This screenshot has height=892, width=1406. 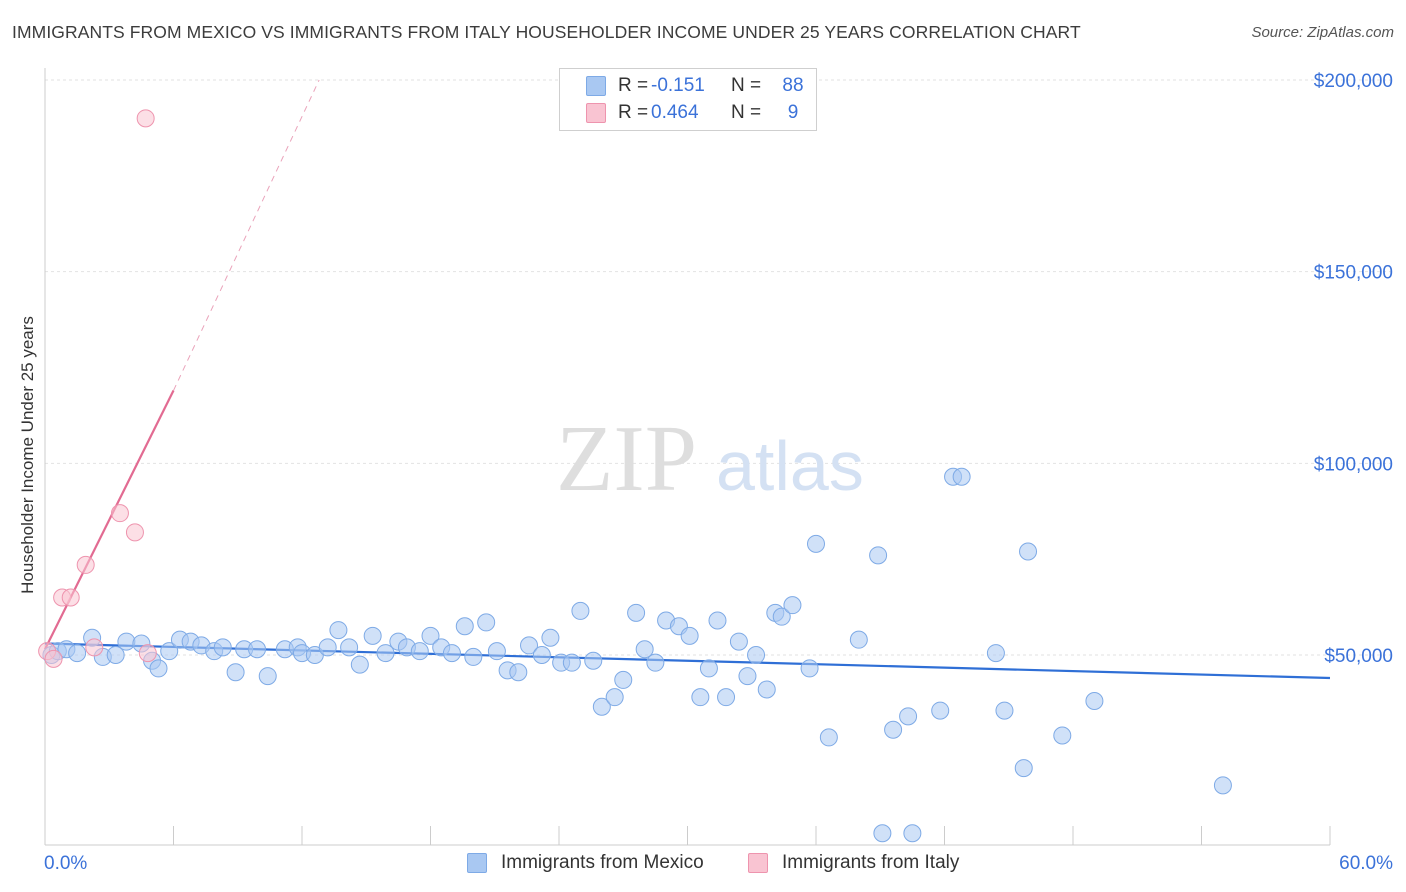 I want to click on legend-swatch-italy, so click(x=758, y=863).